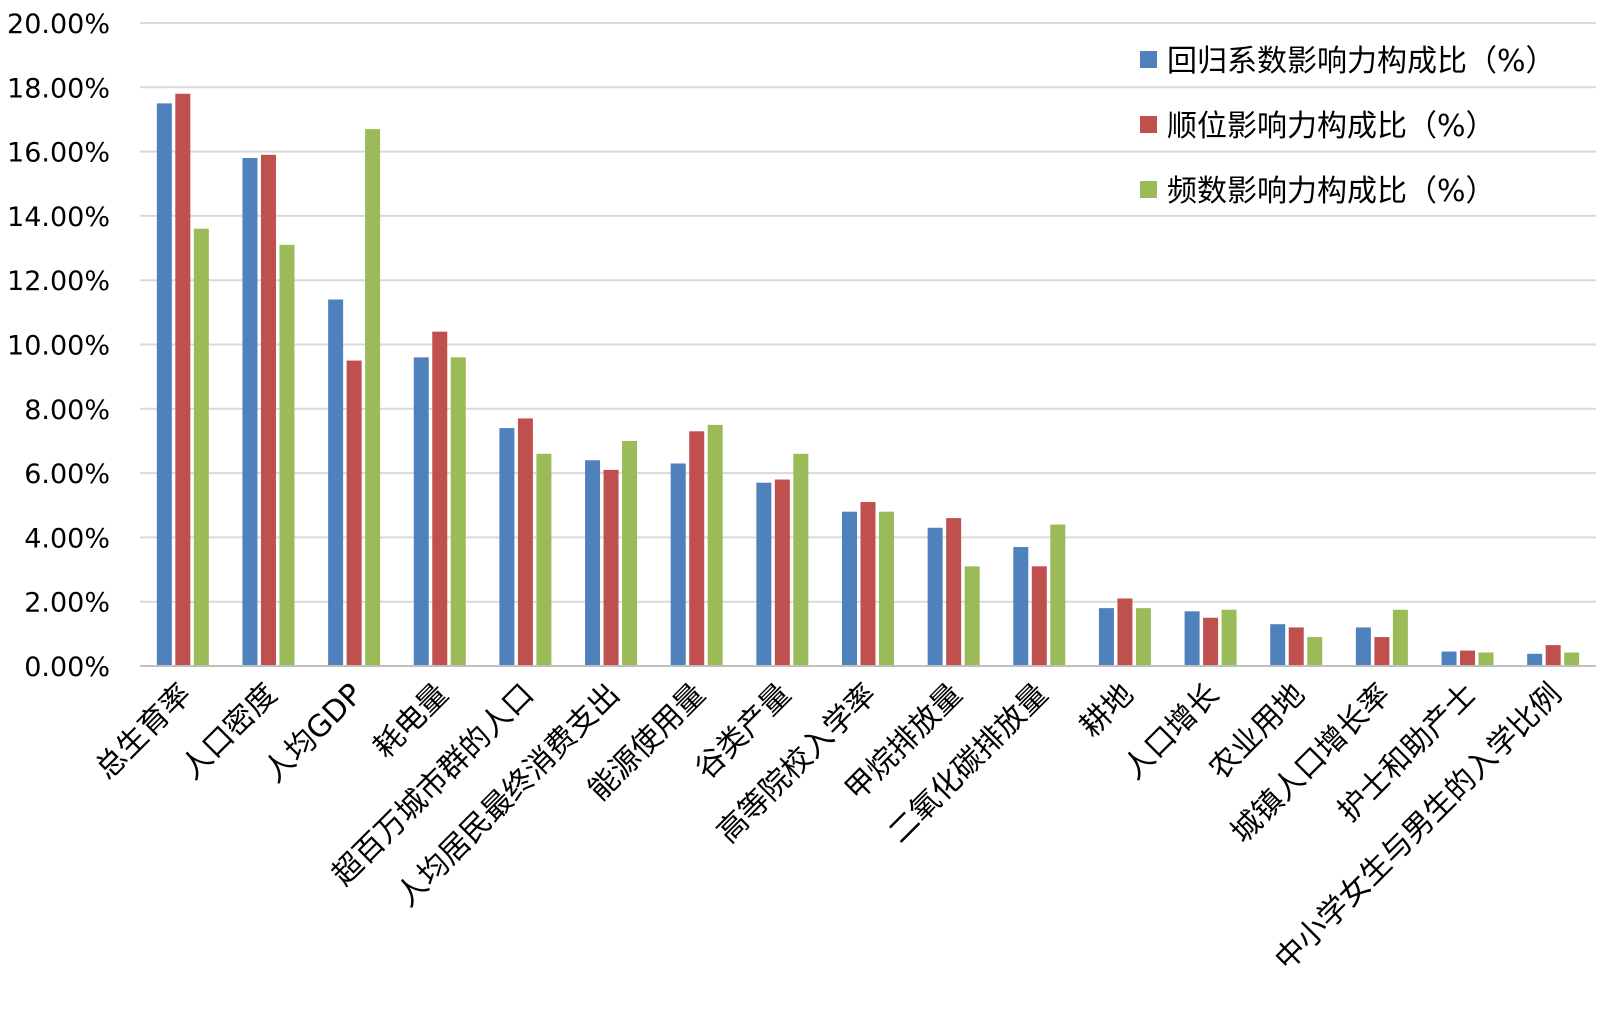 The width and height of the screenshot is (1600, 1032). Describe the element at coordinates (67, 474) in the screenshot. I see `y-tick-label: 6.00%` at that location.